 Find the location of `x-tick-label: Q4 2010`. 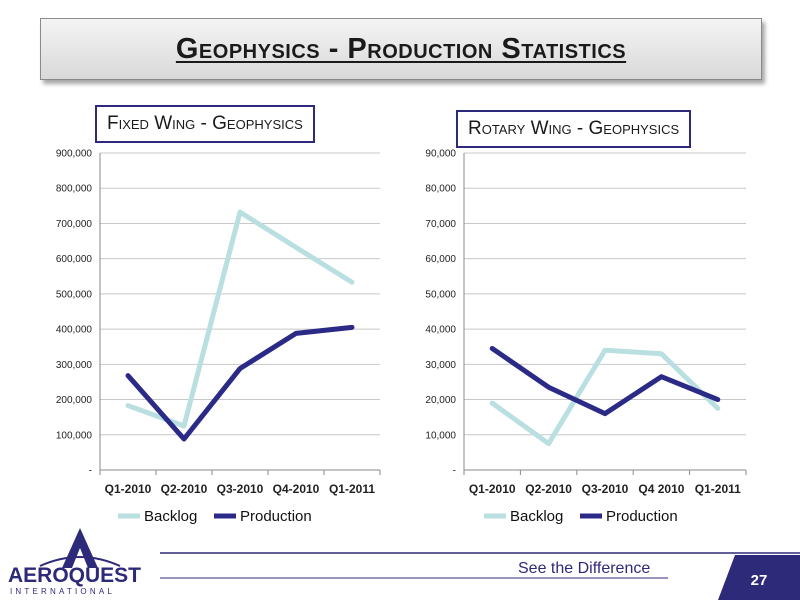

x-tick-label: Q4 2010 is located at coordinates (661, 489).